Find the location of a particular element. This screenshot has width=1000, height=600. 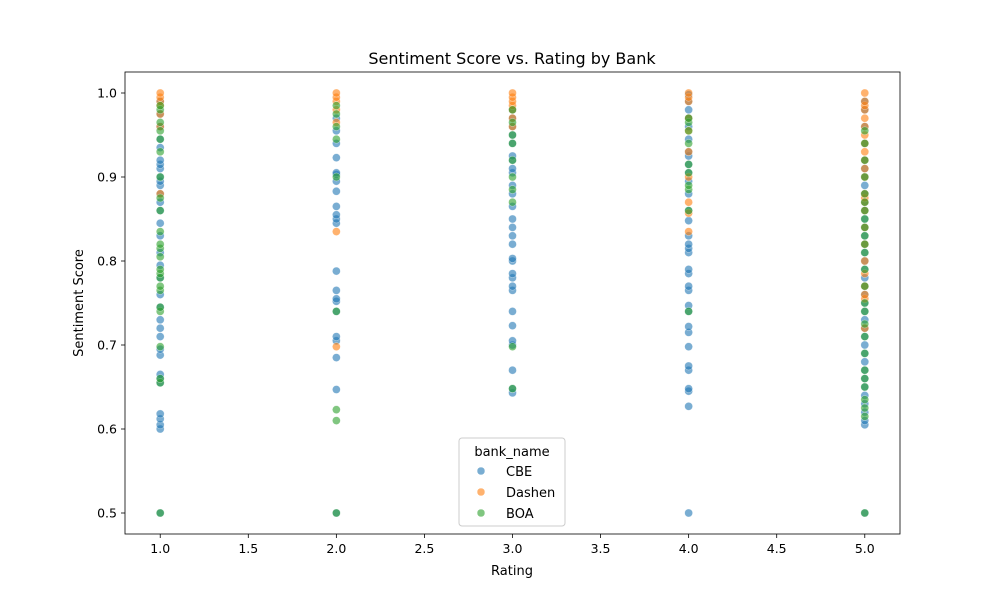

y-tick-label: 0.5 is located at coordinates (107, 513).